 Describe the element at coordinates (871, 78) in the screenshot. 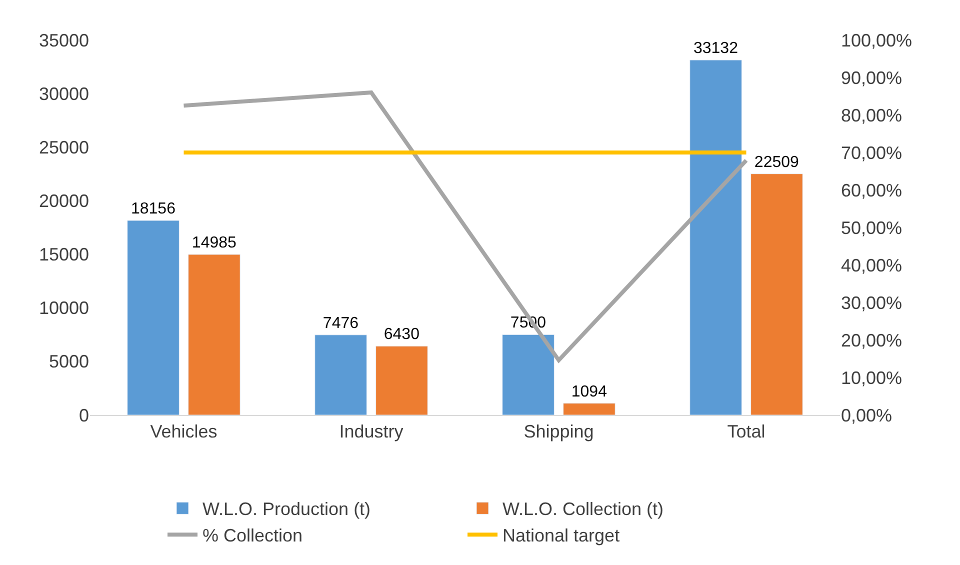

I see `y2-tick-label: 90,00%` at that location.